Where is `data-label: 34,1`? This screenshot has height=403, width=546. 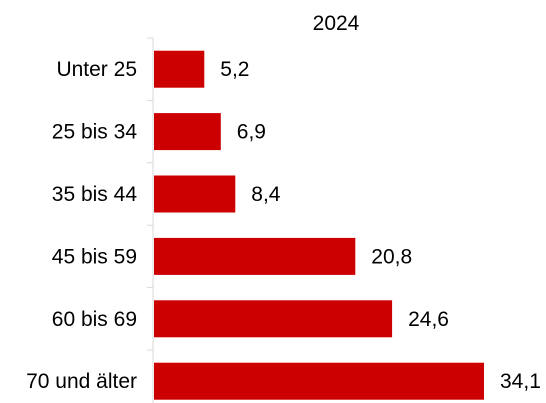 data-label: 34,1 is located at coordinates (520, 381).